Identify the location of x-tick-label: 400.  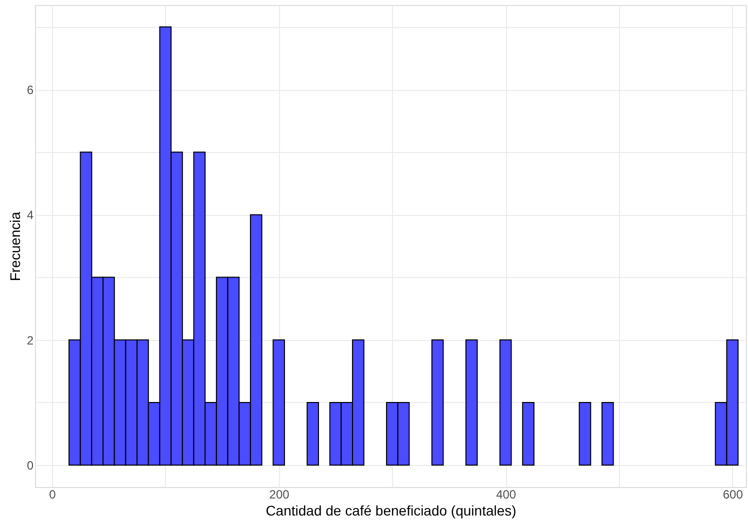
(506, 495).